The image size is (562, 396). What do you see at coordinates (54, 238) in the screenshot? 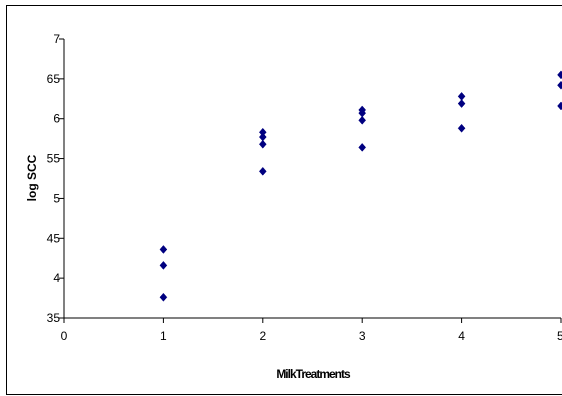
I see `y-tick-label: 45` at bounding box center [54, 238].